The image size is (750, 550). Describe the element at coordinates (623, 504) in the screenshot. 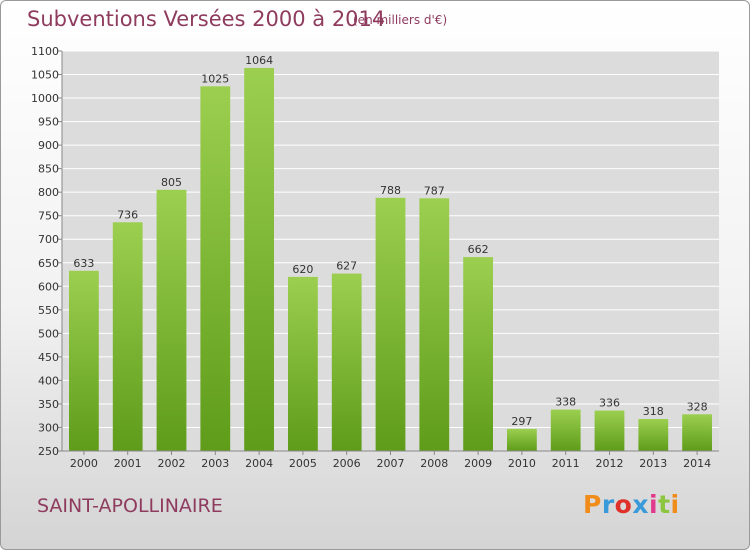

I see `logo-letter: o` at that location.